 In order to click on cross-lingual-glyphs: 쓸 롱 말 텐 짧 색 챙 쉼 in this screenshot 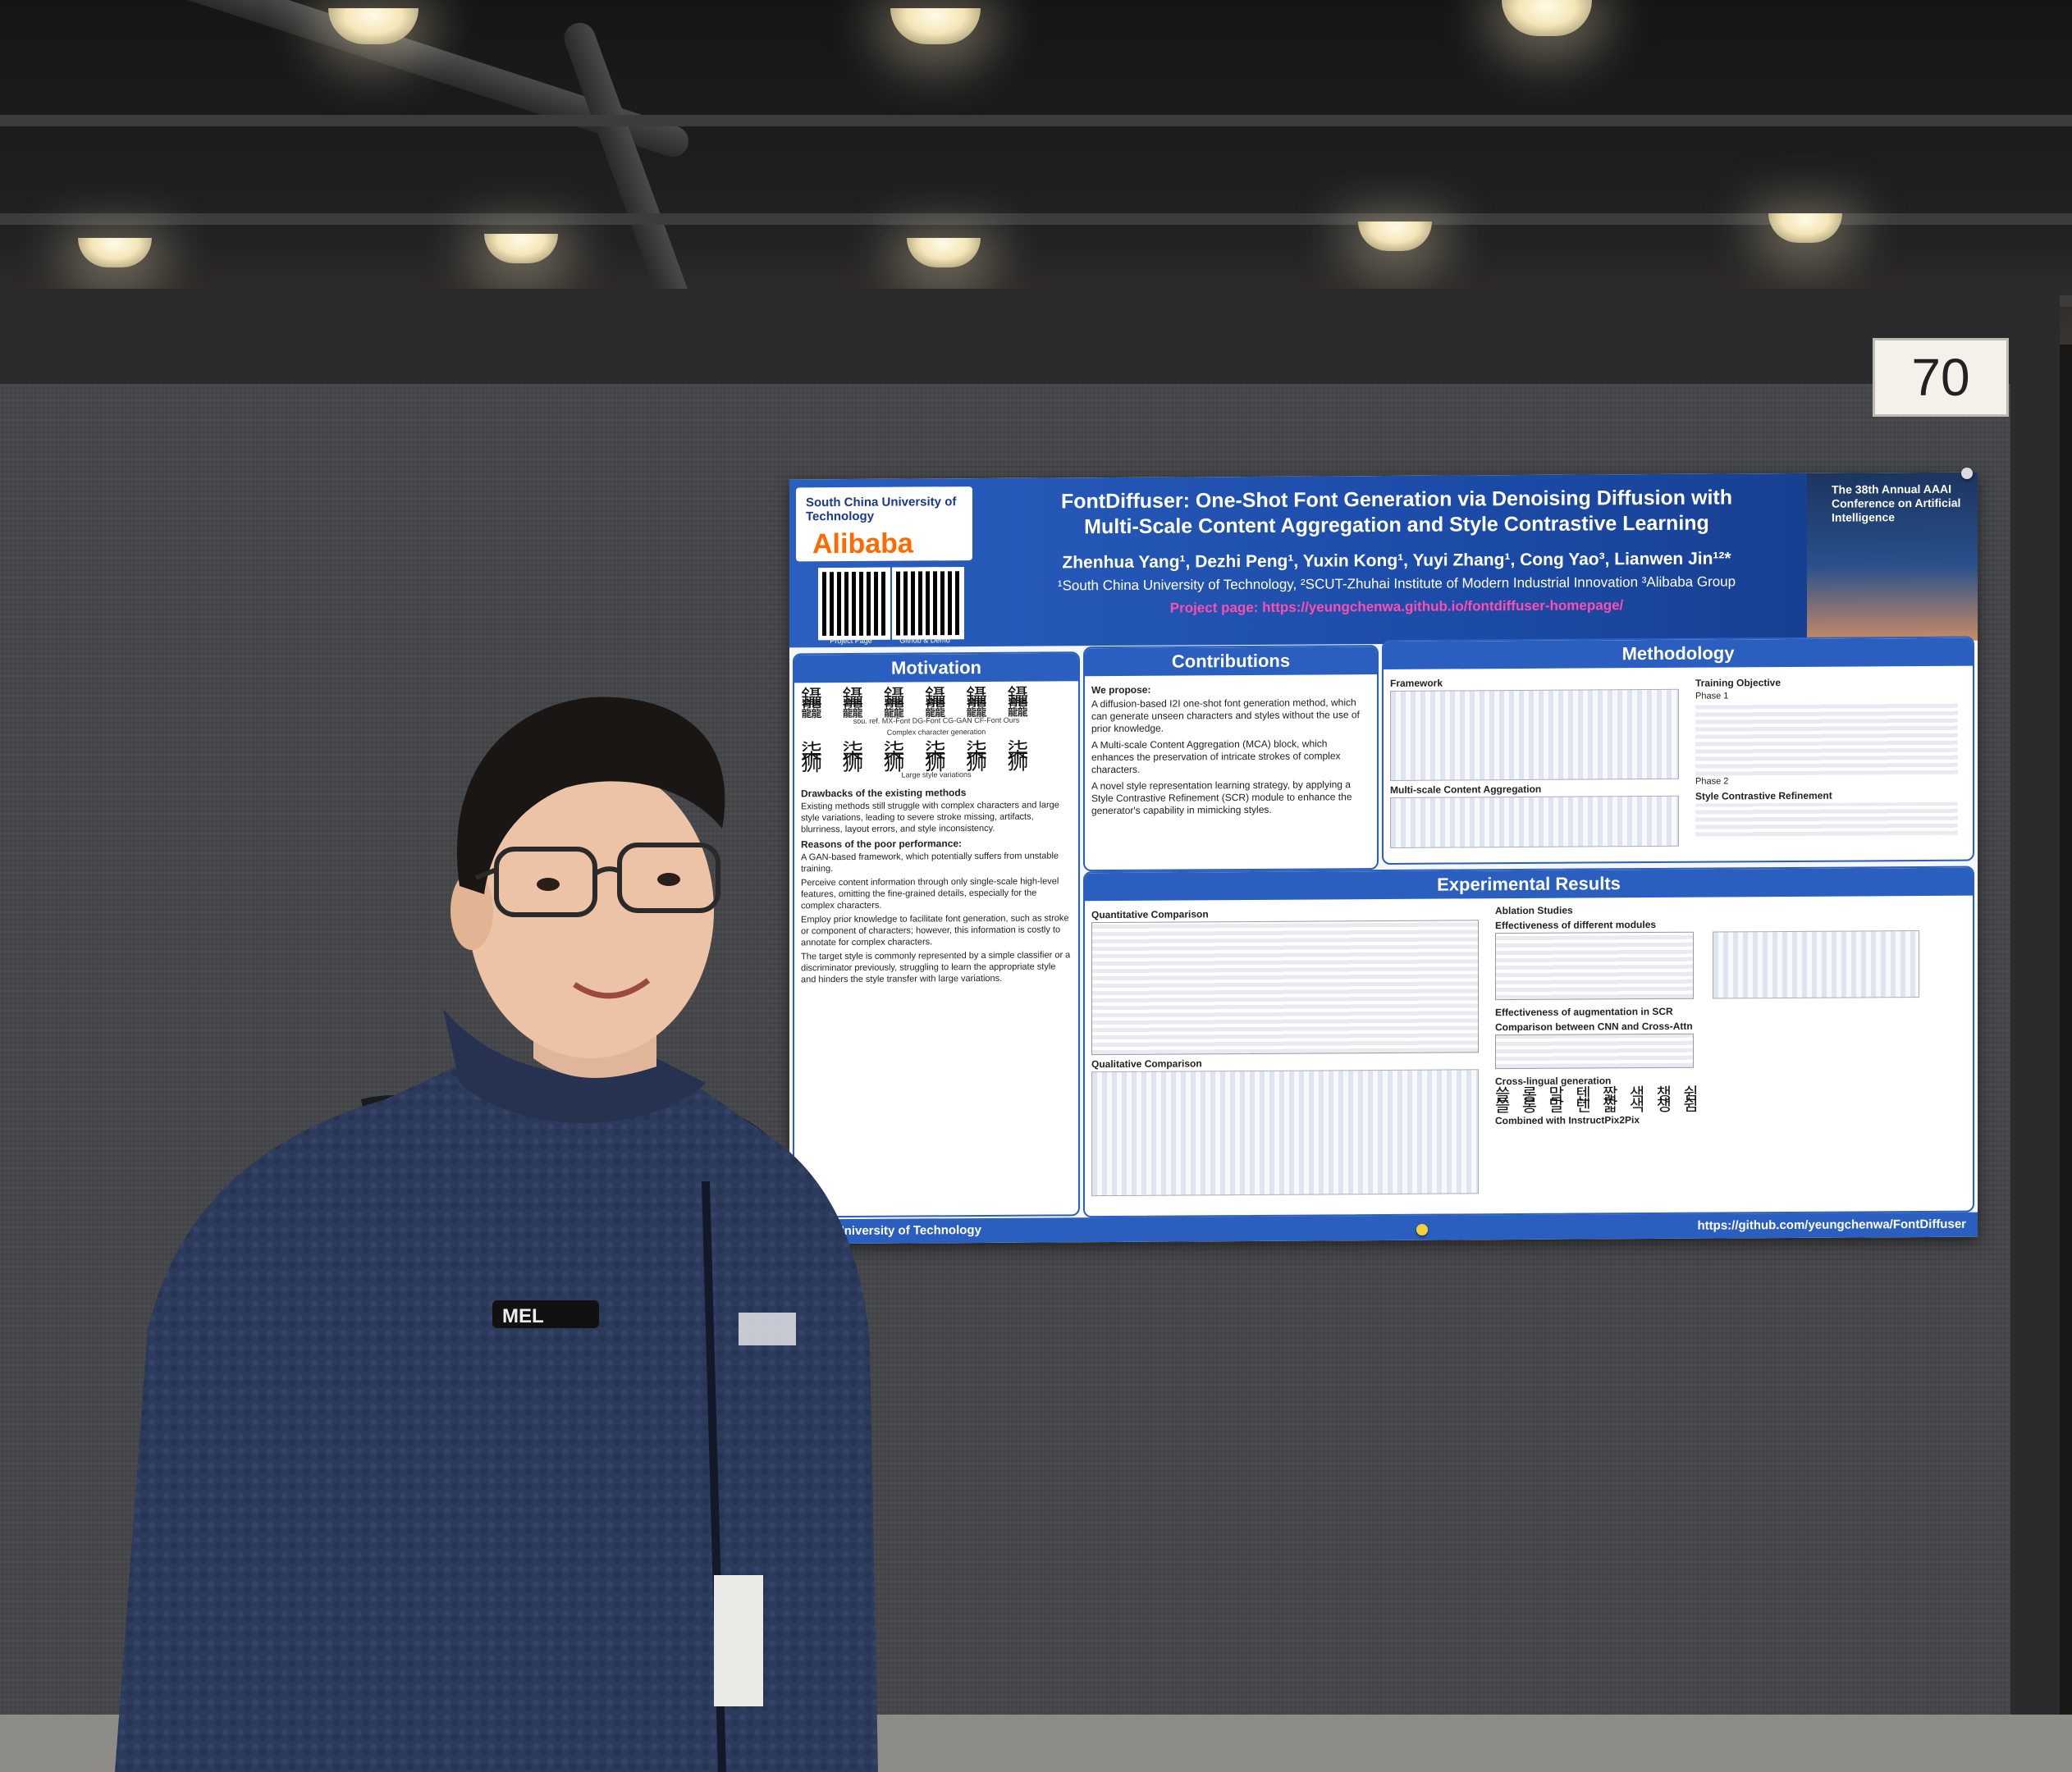, I will do `click(1598, 1106)`.